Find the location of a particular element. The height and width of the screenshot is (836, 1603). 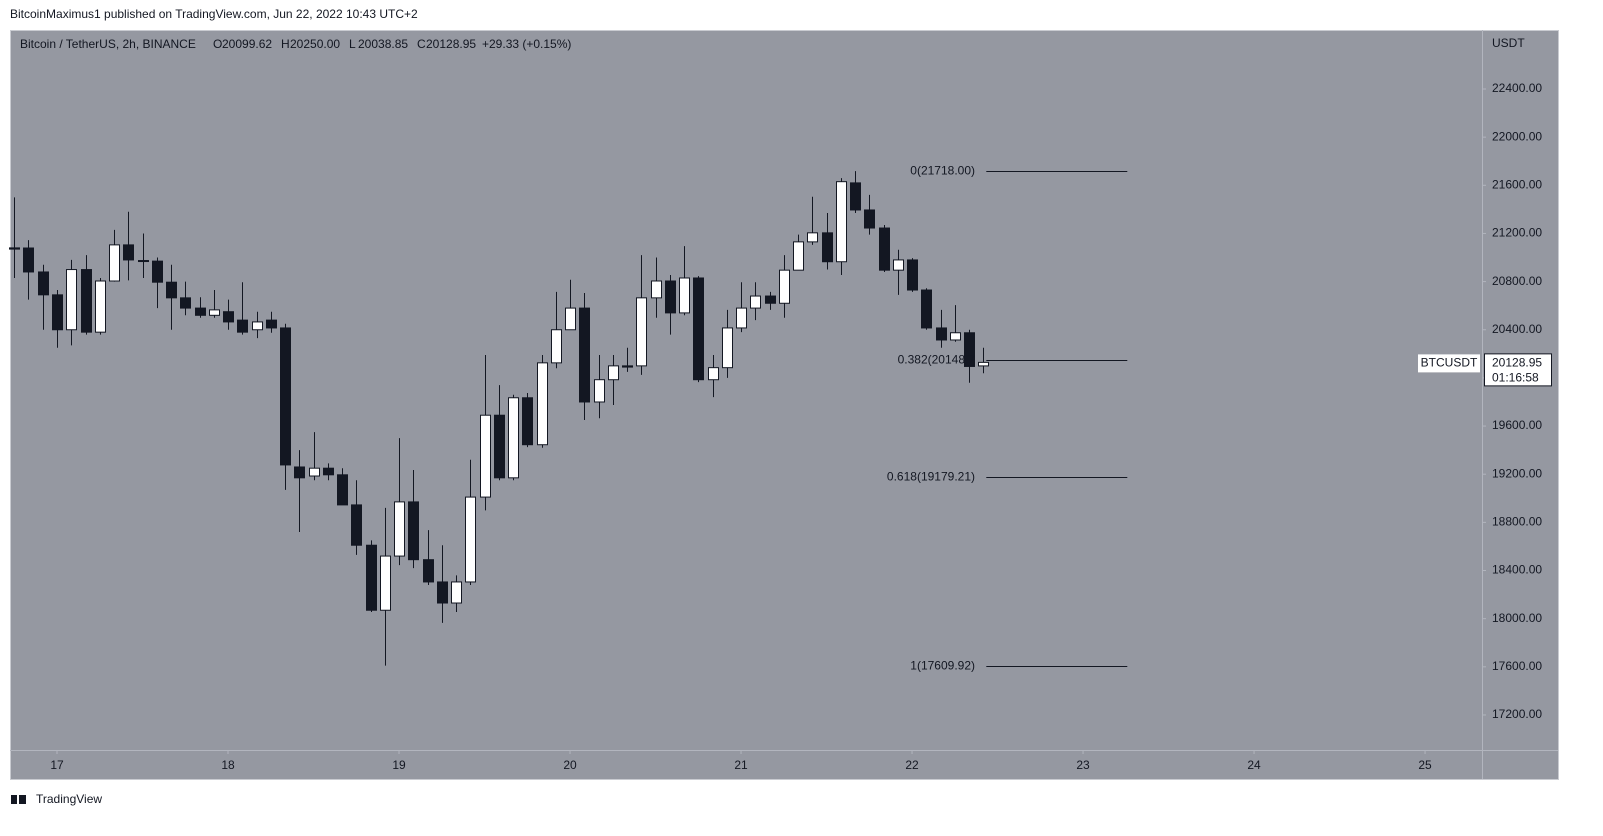

y-tick-label: 22000.00 is located at coordinates (1517, 136).